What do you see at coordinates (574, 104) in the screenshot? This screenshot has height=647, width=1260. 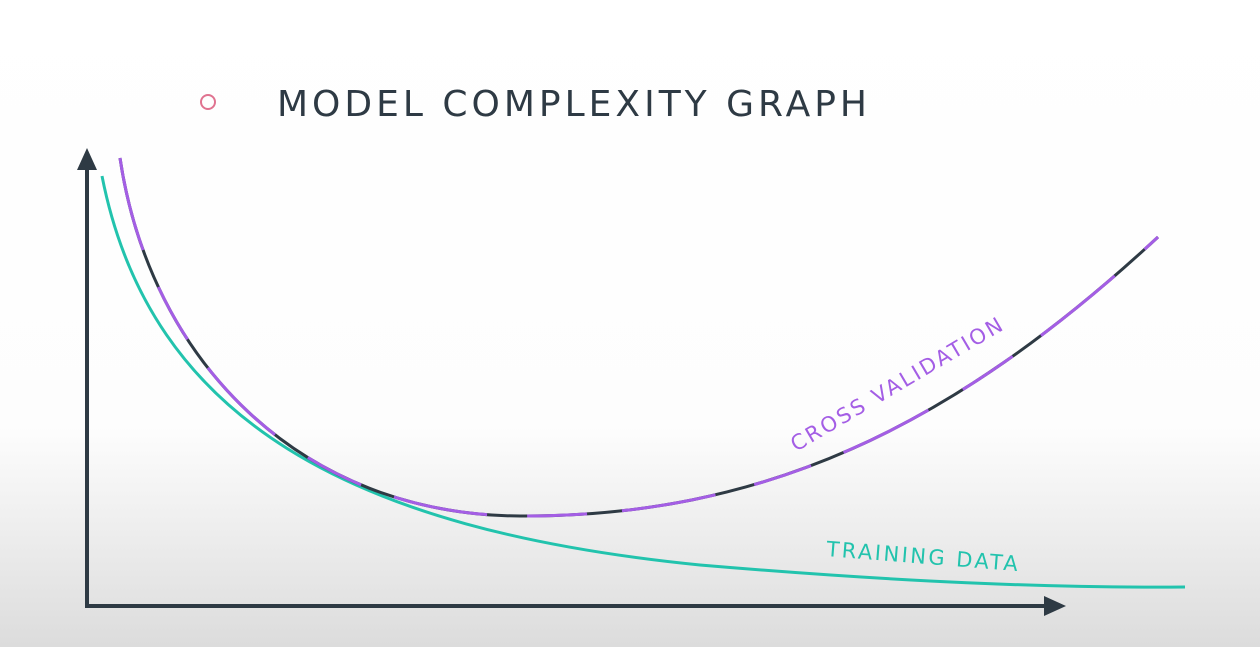 I see `slide-title: MODEL COMPLEXITY GRAPH` at bounding box center [574, 104].